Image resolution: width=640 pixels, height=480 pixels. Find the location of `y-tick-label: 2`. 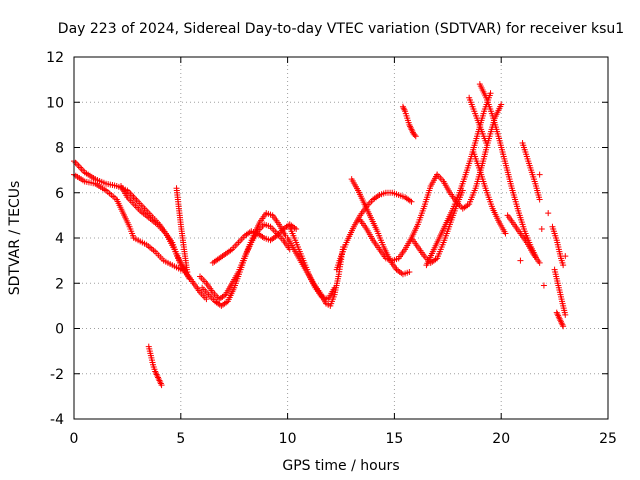

y-tick-label: 2 is located at coordinates (59, 284).